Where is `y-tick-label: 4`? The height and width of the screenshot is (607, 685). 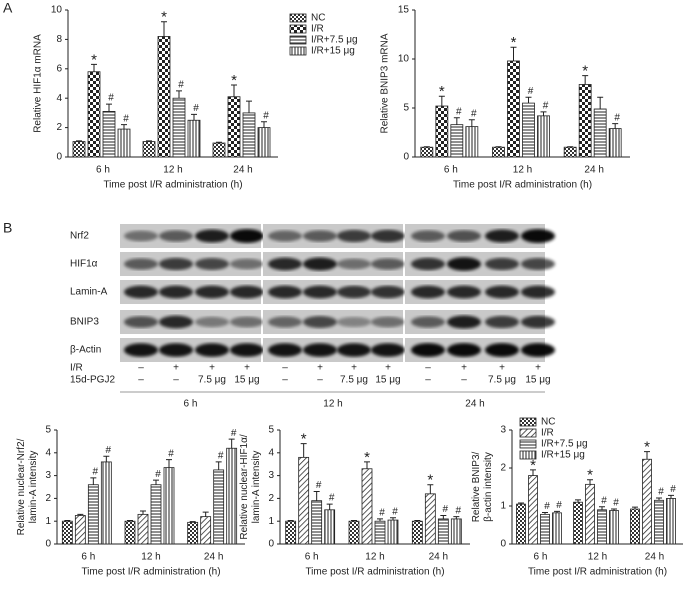
y-tick-label: 4 is located at coordinates (59, 98).